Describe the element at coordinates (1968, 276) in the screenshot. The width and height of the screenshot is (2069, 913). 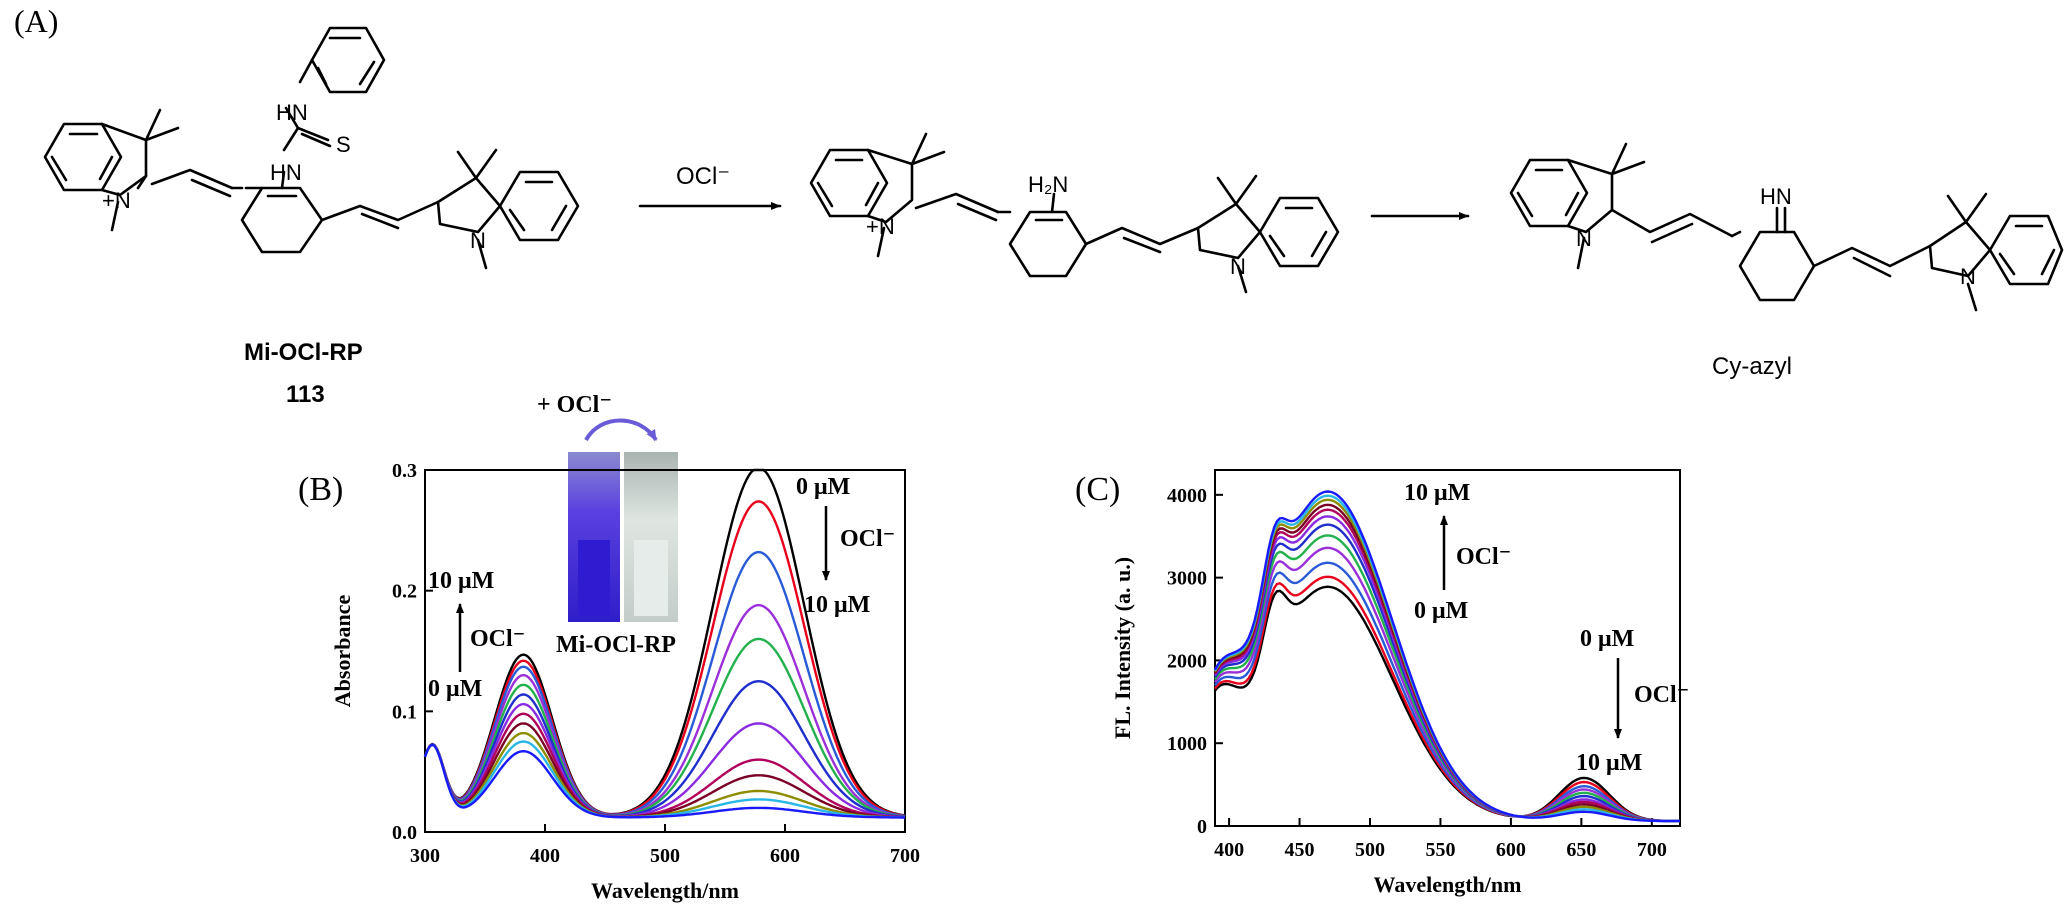
I see `atom-n-4: N` at that location.